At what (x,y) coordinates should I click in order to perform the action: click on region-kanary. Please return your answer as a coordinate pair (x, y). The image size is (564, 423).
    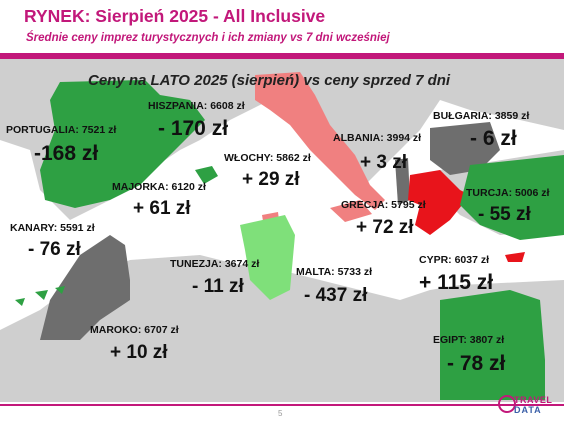
    Looking at the image, I should click on (40, 296).